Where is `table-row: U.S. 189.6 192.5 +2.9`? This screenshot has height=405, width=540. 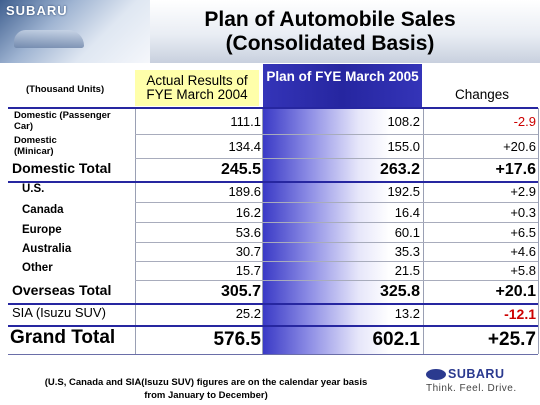
table-row: U.S. 189.6 192.5 +2.9 is located at coordinates (270, 192).